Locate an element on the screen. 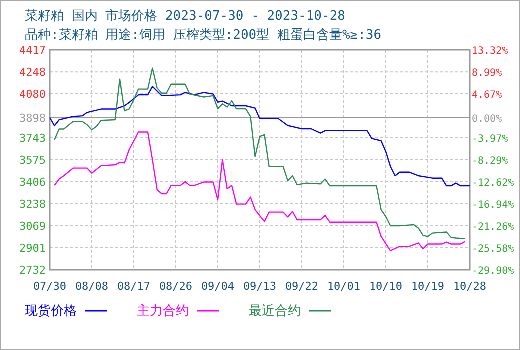 Image resolution: width=520 pixels, height=350 pixels. y2-tick-label: -12.62% is located at coordinates (493, 184).